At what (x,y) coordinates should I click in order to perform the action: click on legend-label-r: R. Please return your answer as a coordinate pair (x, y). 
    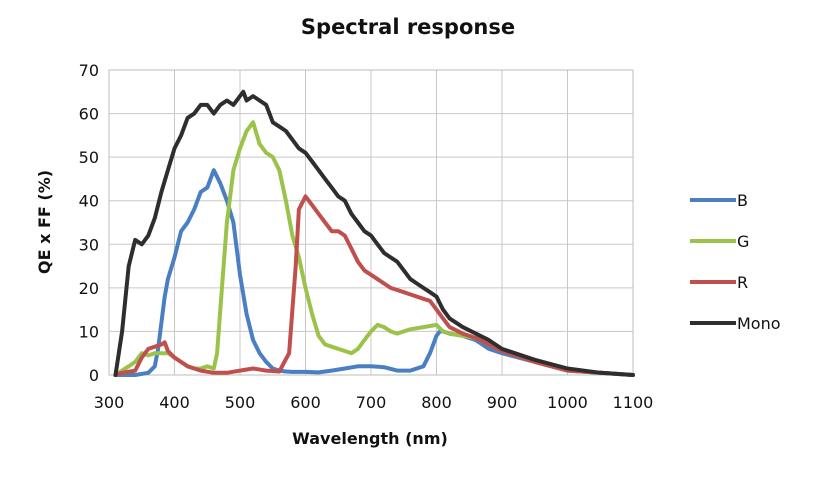
    Looking at the image, I should click on (742, 282).